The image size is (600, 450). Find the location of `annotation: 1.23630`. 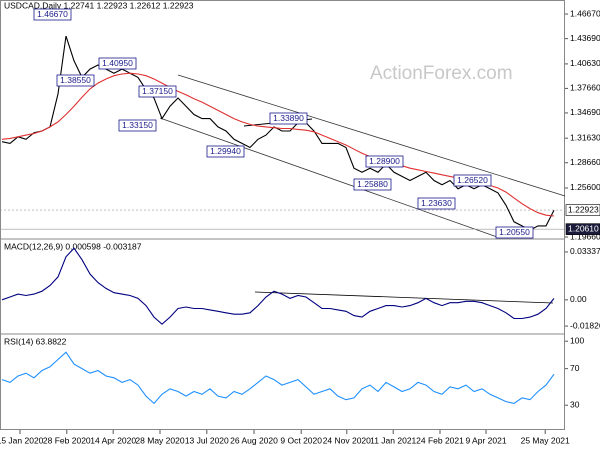

annotation: 1.23630 is located at coordinates (436, 203).